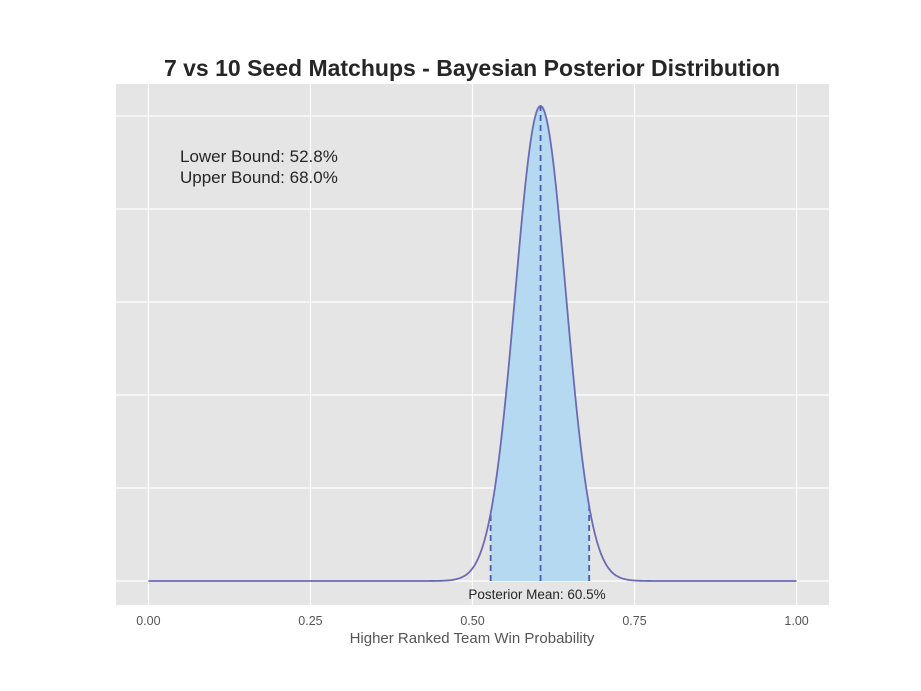  Describe the element at coordinates (472, 638) in the screenshot. I see `x-axis-label: Higher Ranked Team Win Probability` at that location.